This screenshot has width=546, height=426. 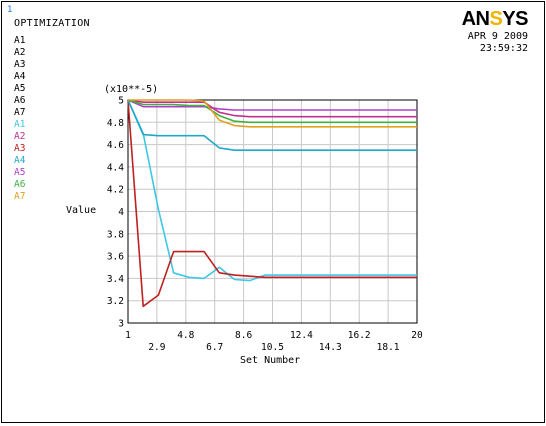 What do you see at coordinates (497, 36) in the screenshot?
I see `date-text: APR 9 2009` at bounding box center [497, 36].